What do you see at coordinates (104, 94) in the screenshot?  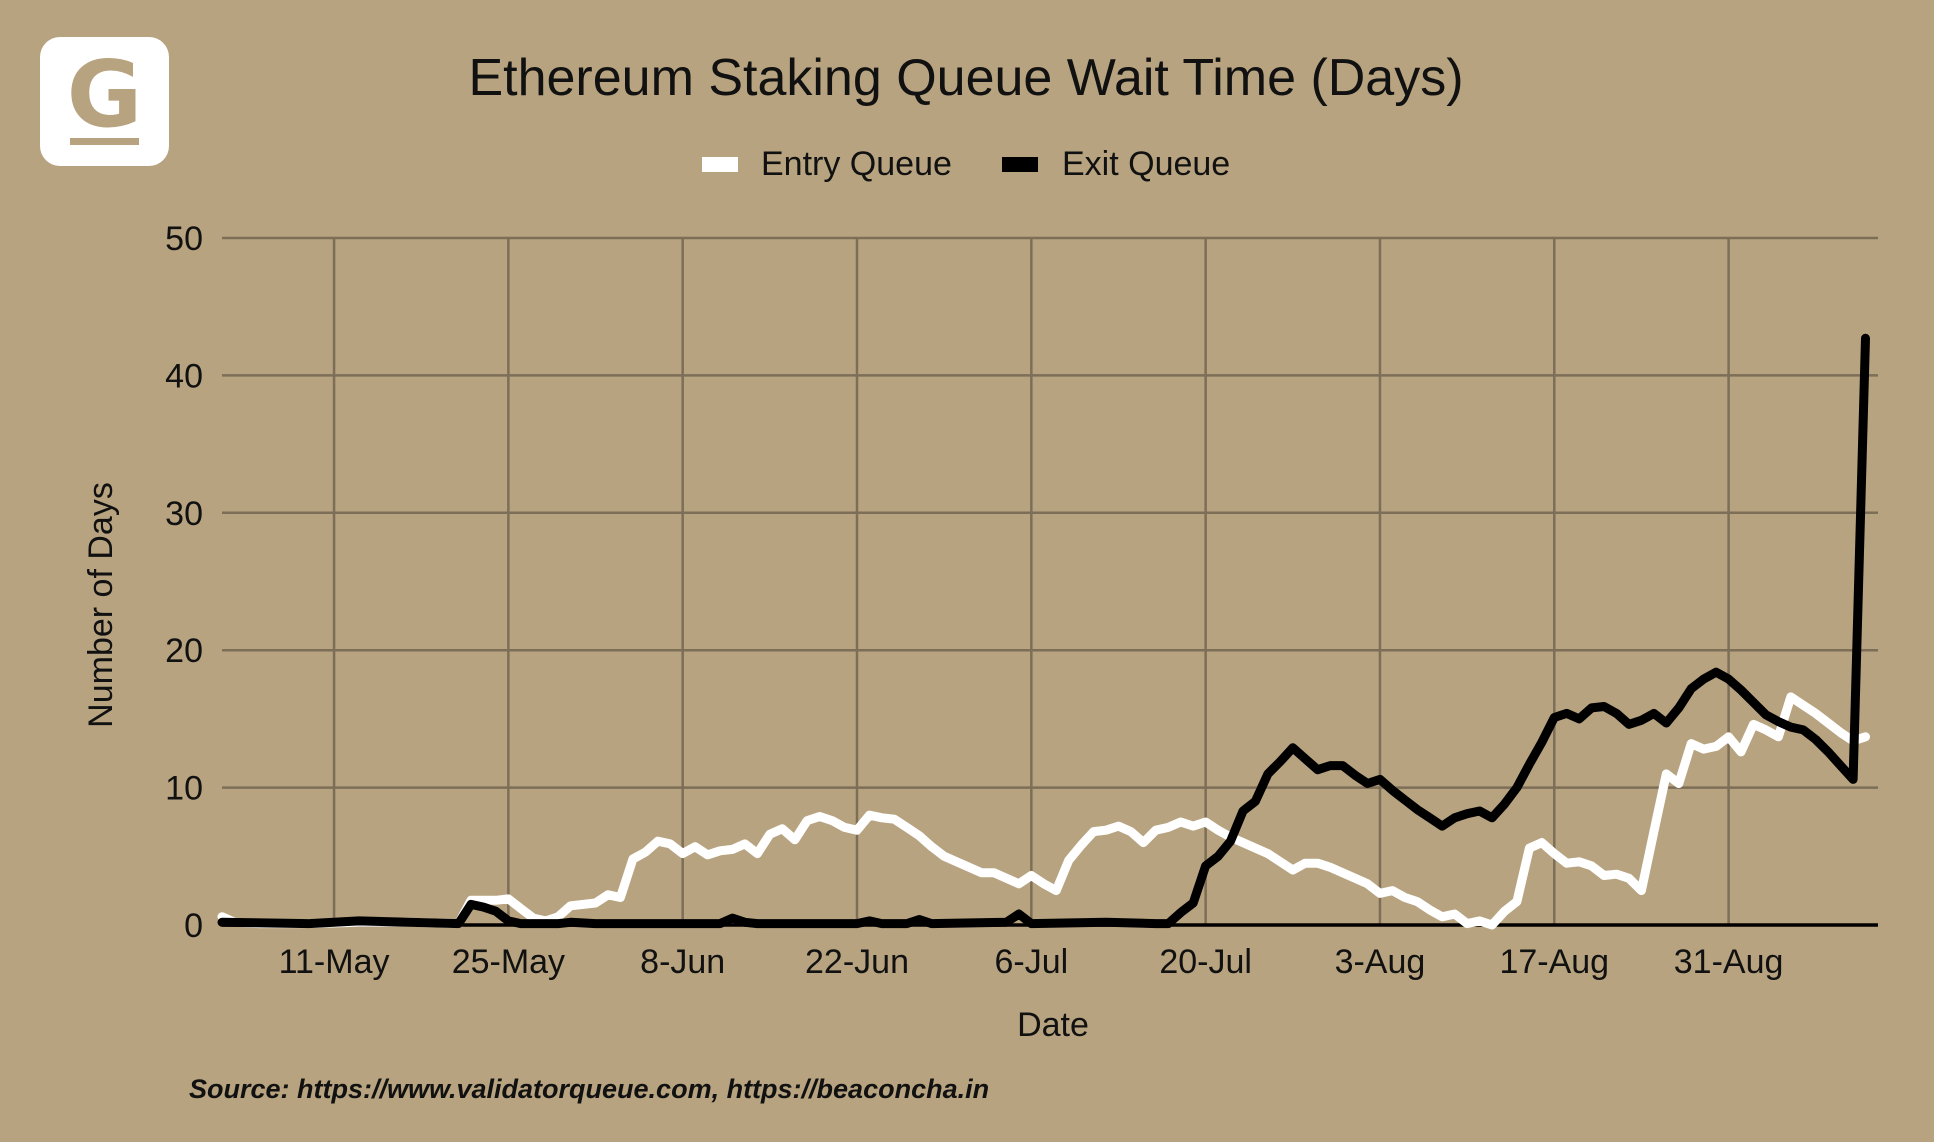 I see `logo-letter: G` at bounding box center [104, 94].